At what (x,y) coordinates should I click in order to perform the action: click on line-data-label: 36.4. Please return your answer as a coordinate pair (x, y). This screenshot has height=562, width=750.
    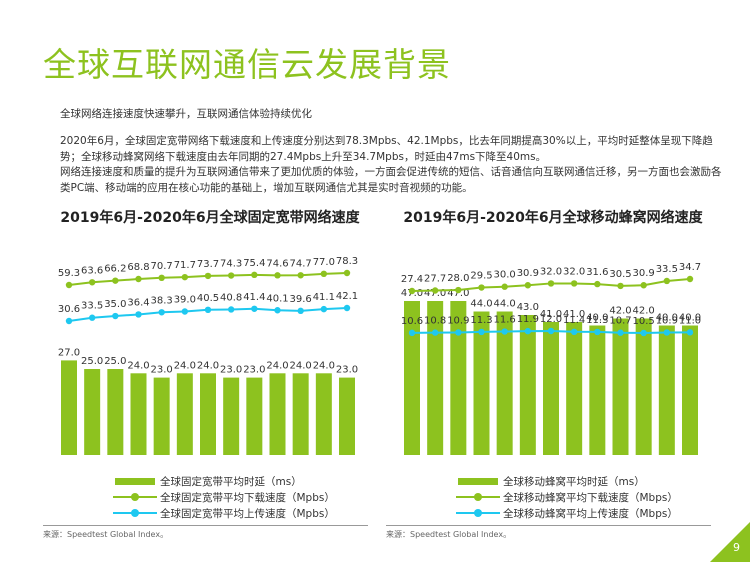
    Looking at the image, I should click on (138, 302).